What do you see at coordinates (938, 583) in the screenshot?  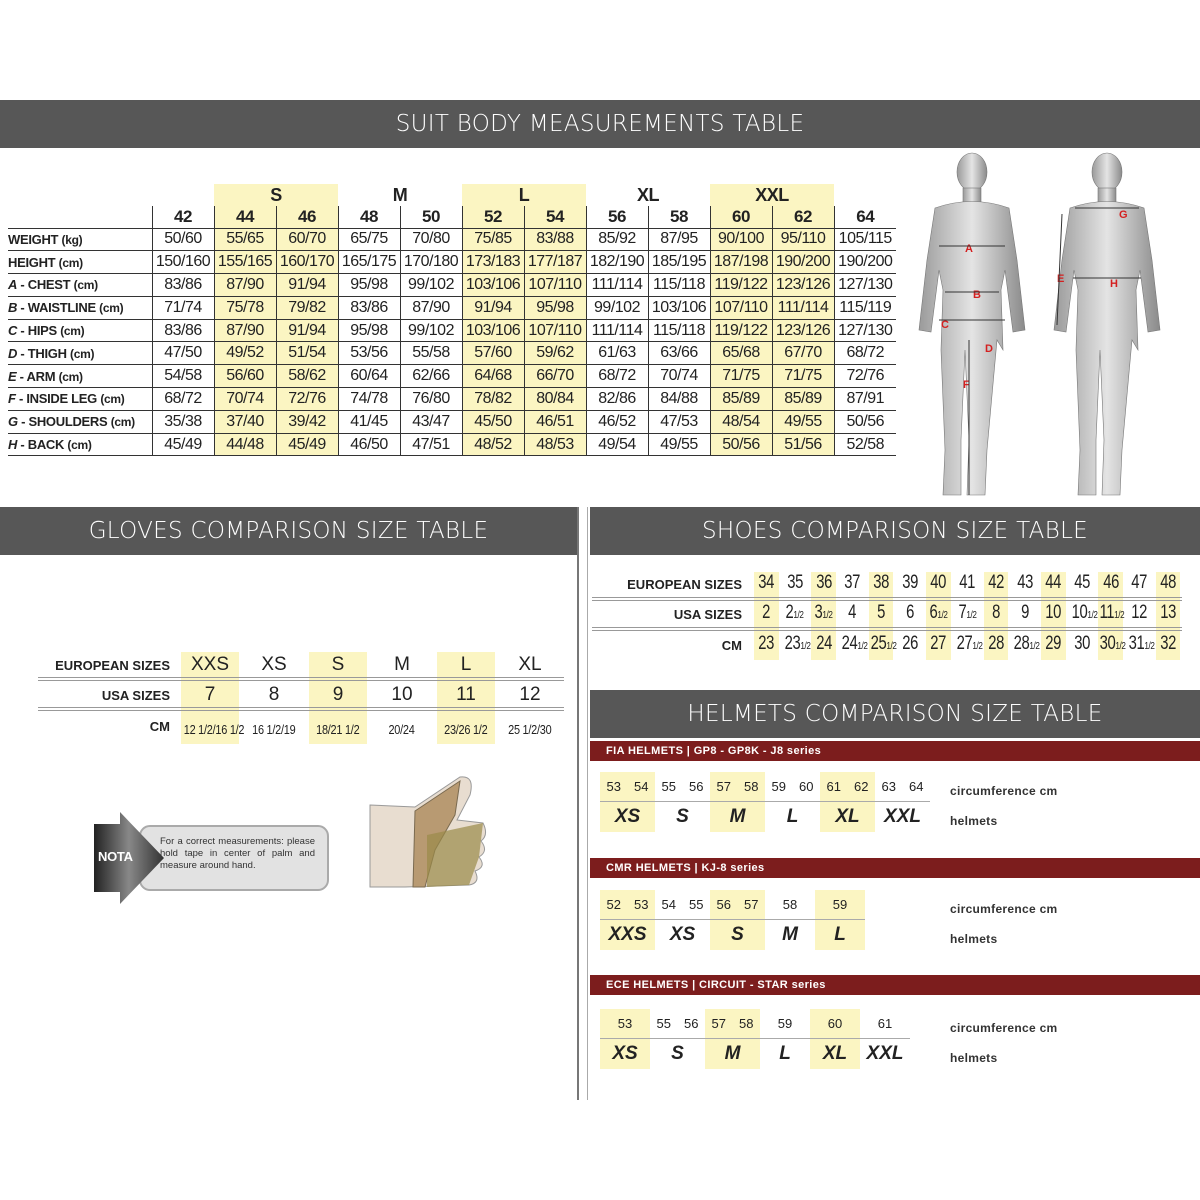 I see `table-cell: 40` at bounding box center [938, 583].